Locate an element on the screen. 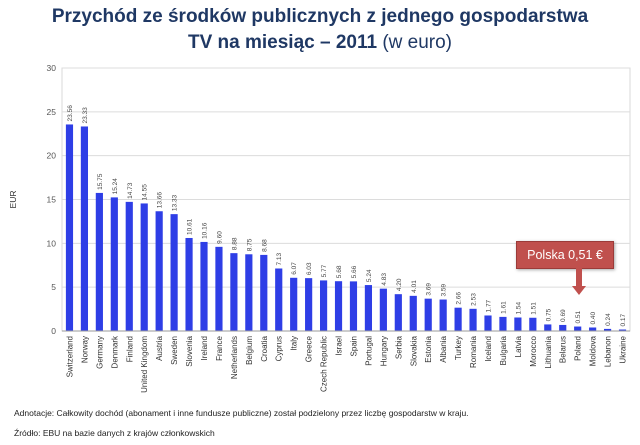  value-label: 8.68 is located at coordinates (264, 245).